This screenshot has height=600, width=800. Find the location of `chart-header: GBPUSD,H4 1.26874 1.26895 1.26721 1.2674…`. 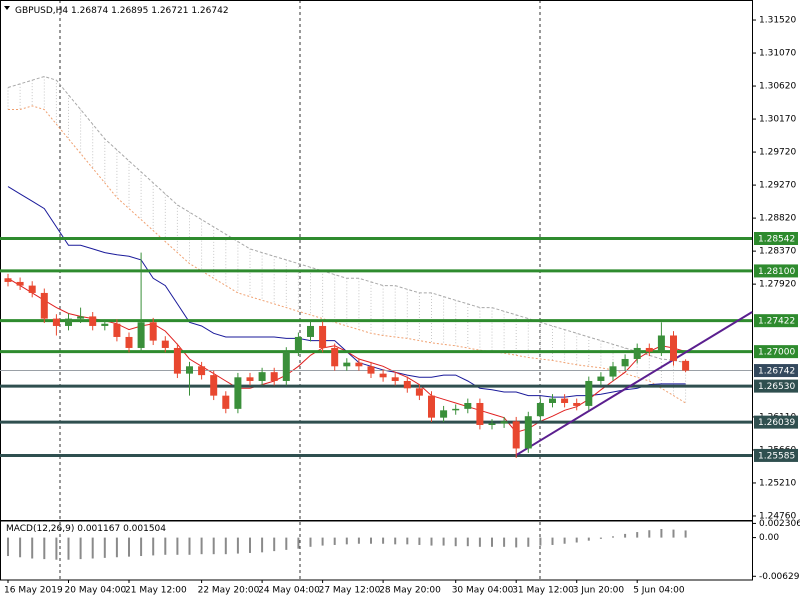

chart-header: GBPUSD,H4 1.26874 1.26895 1.26721 1.2674… is located at coordinates (122, 11).